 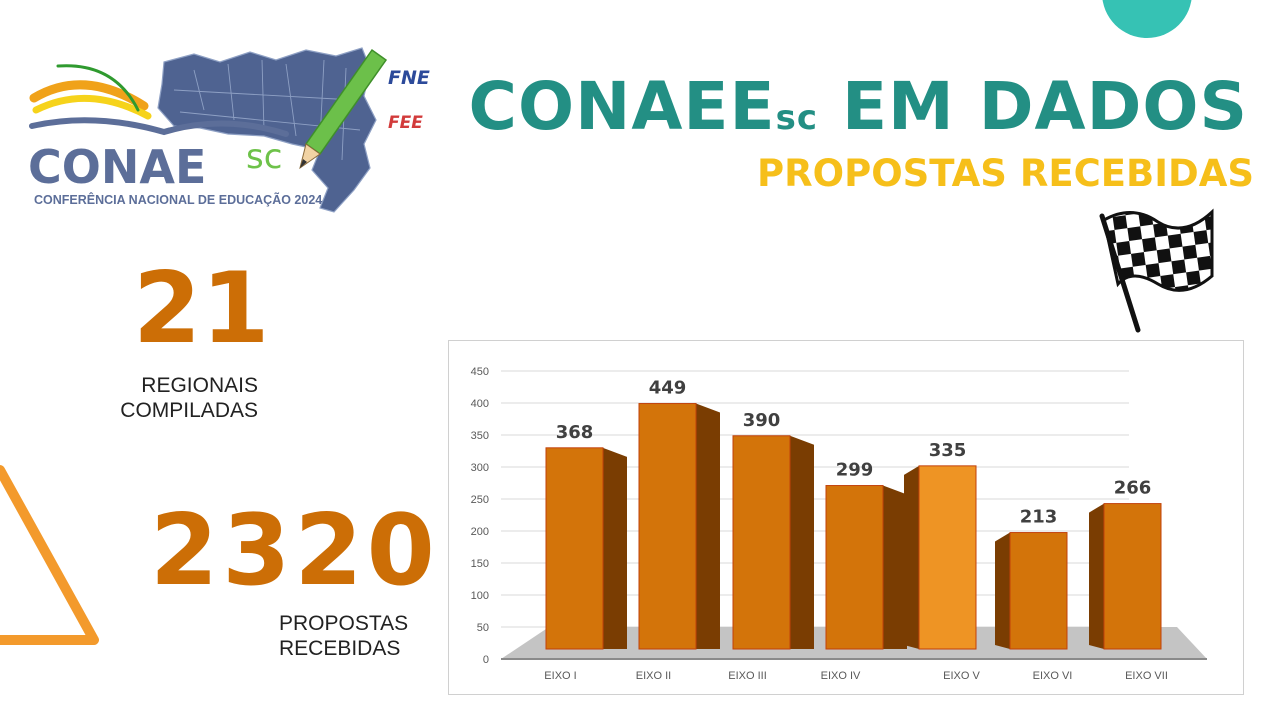 I want to click on title-sc: sc, so click(x=796, y=118).